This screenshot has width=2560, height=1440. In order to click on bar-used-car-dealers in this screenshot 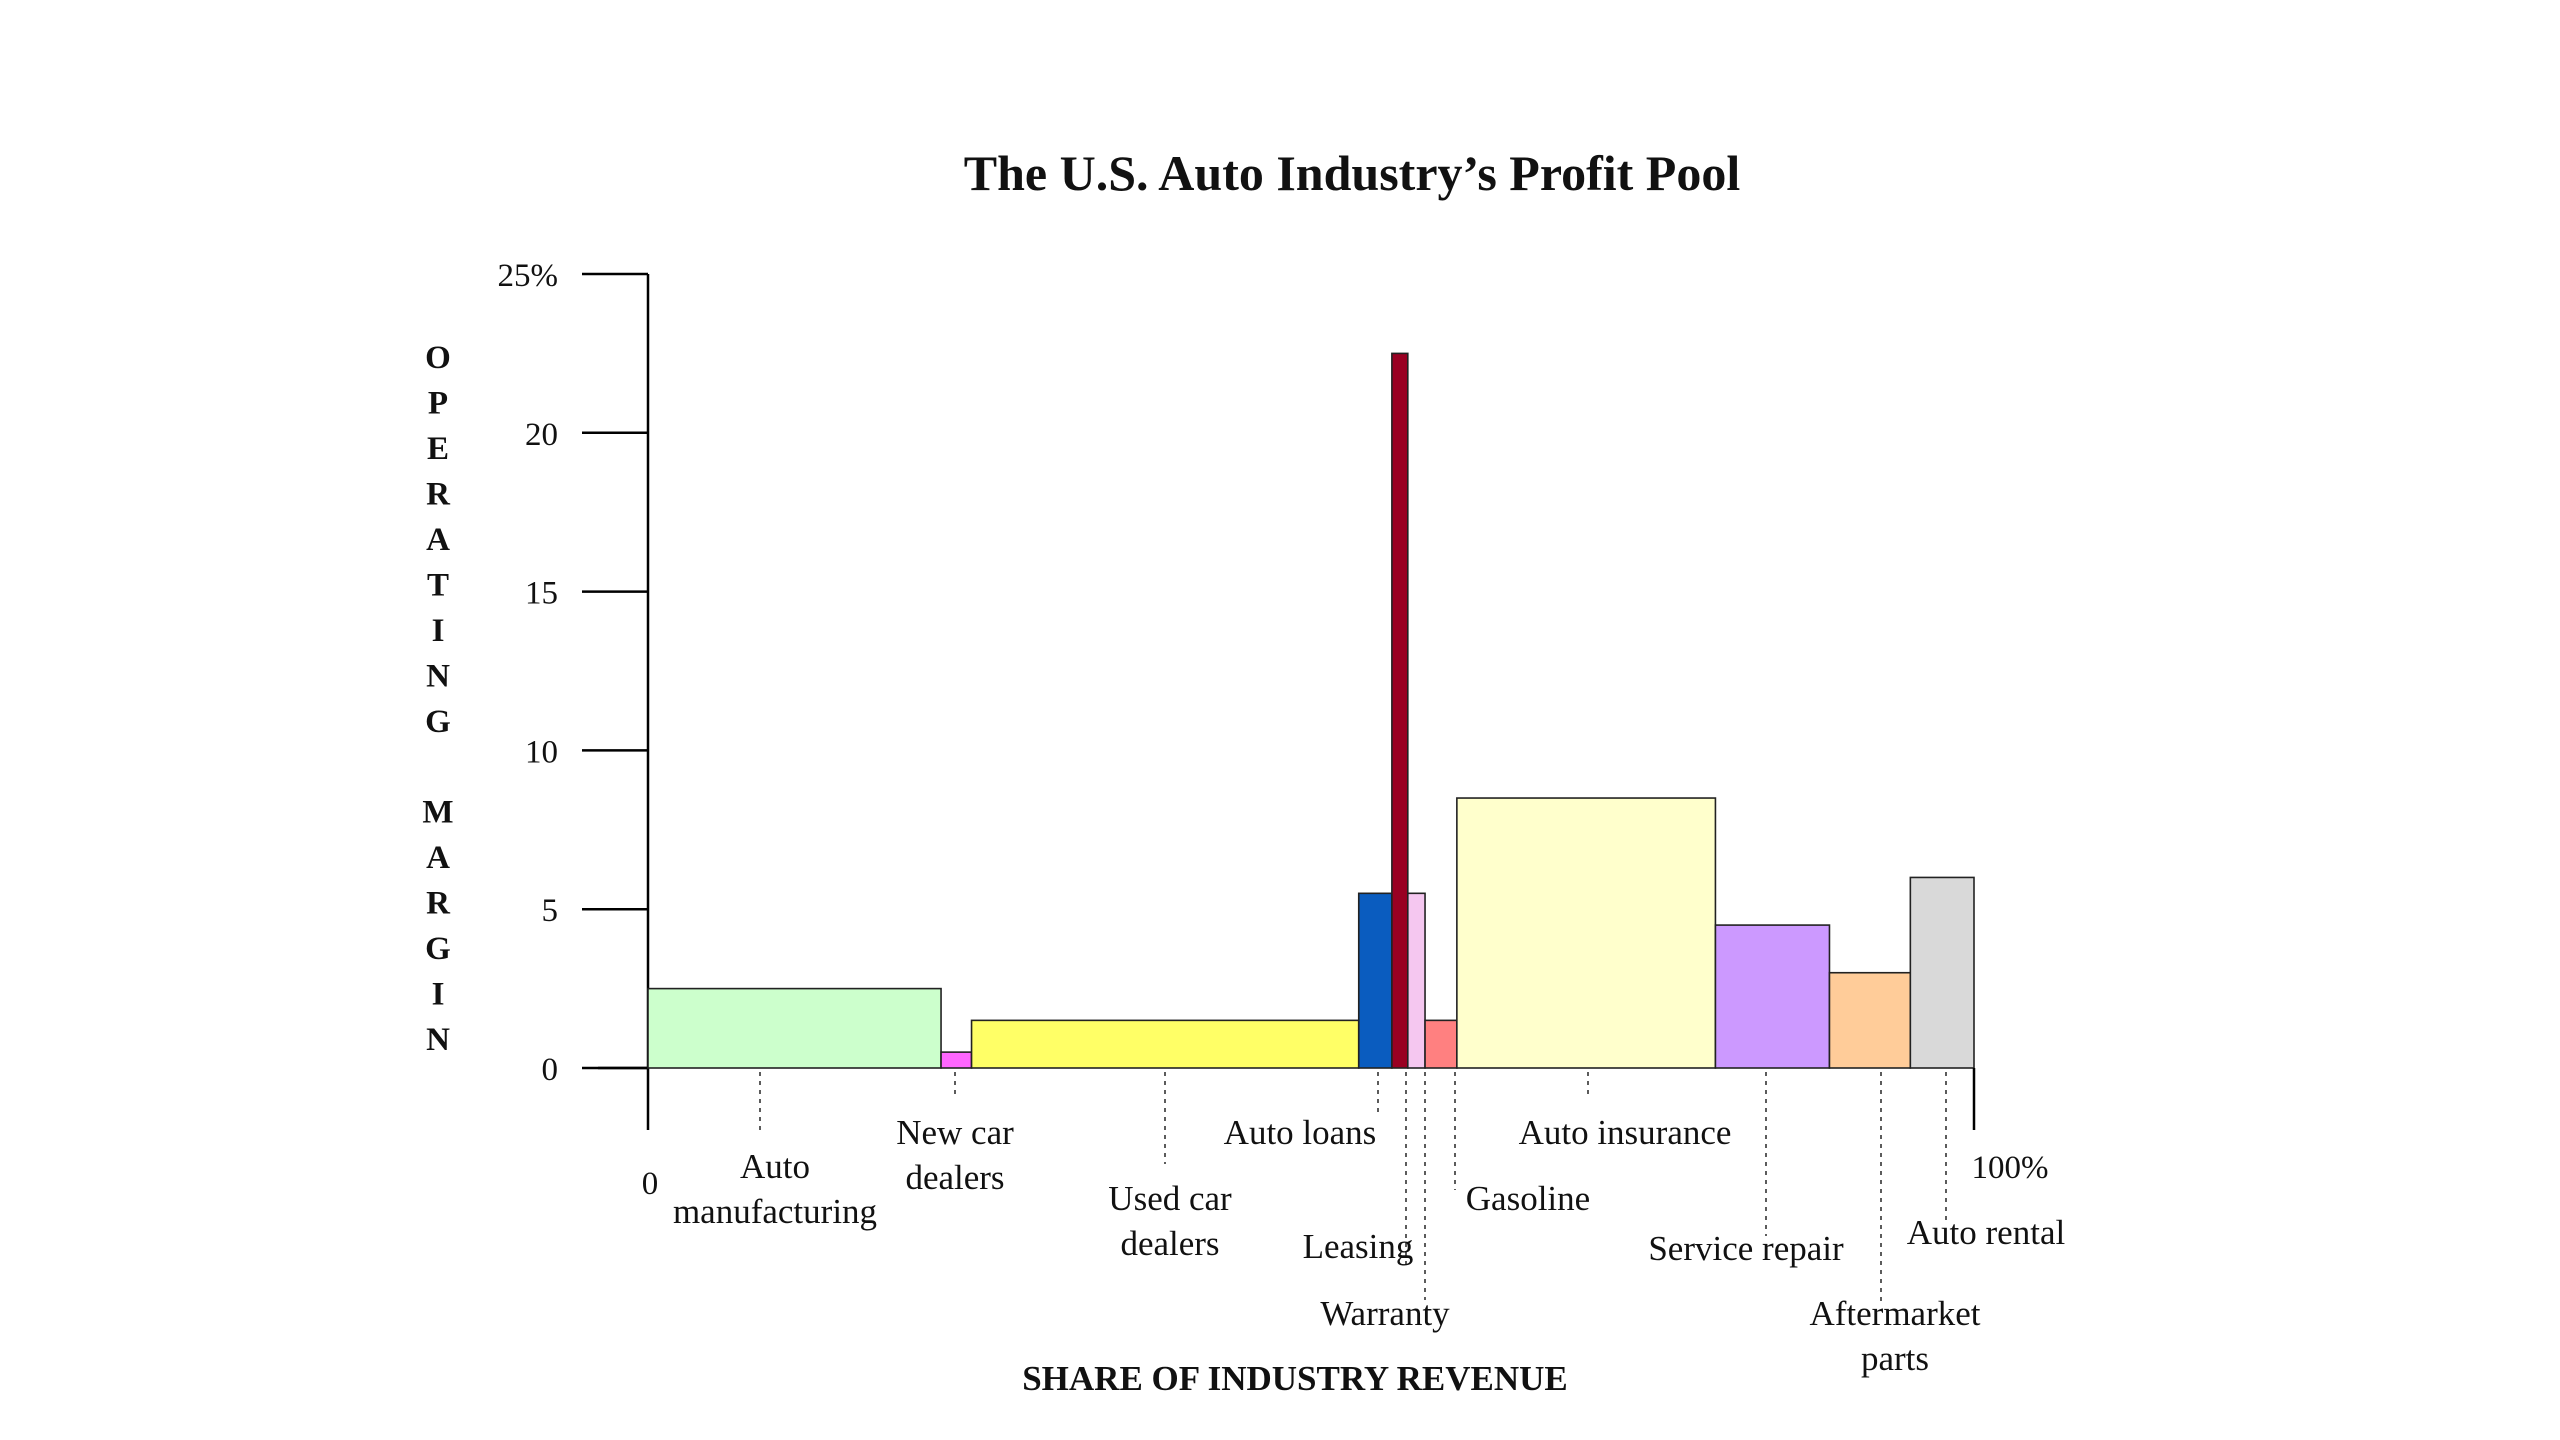, I will do `click(1165, 1044)`.